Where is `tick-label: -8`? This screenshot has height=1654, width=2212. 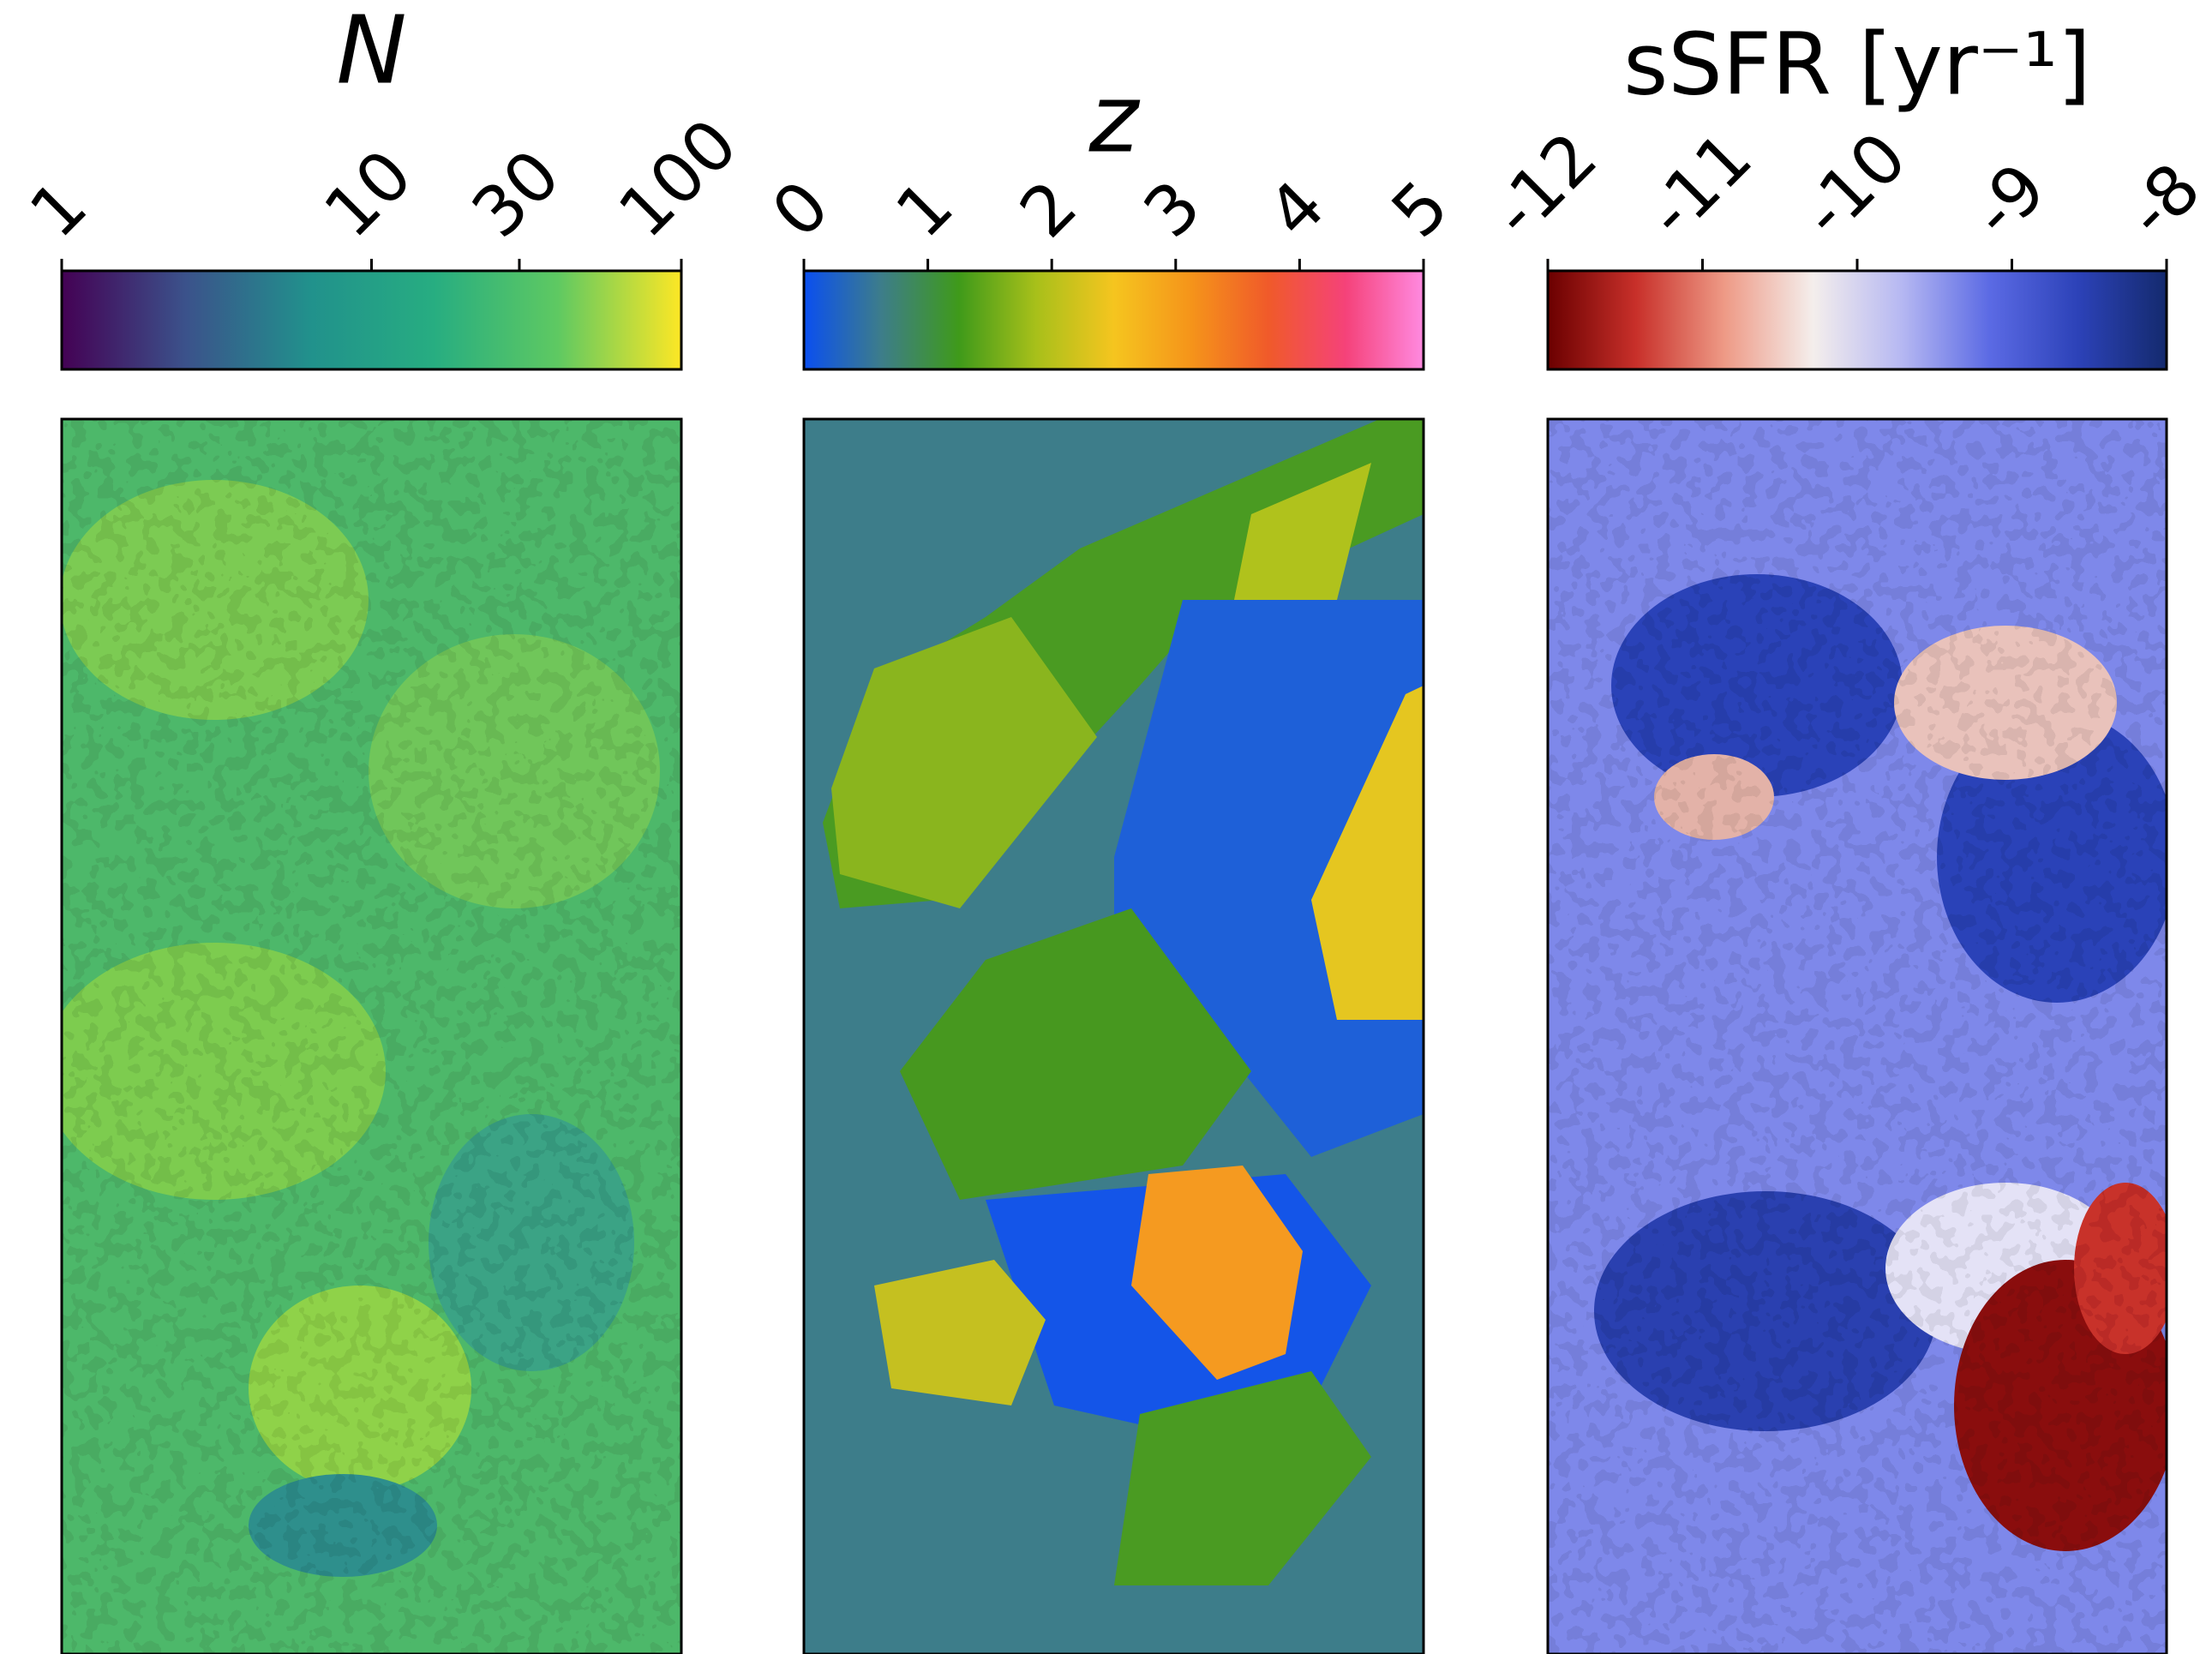
tick-label: -8 is located at coordinates (2161, 200).